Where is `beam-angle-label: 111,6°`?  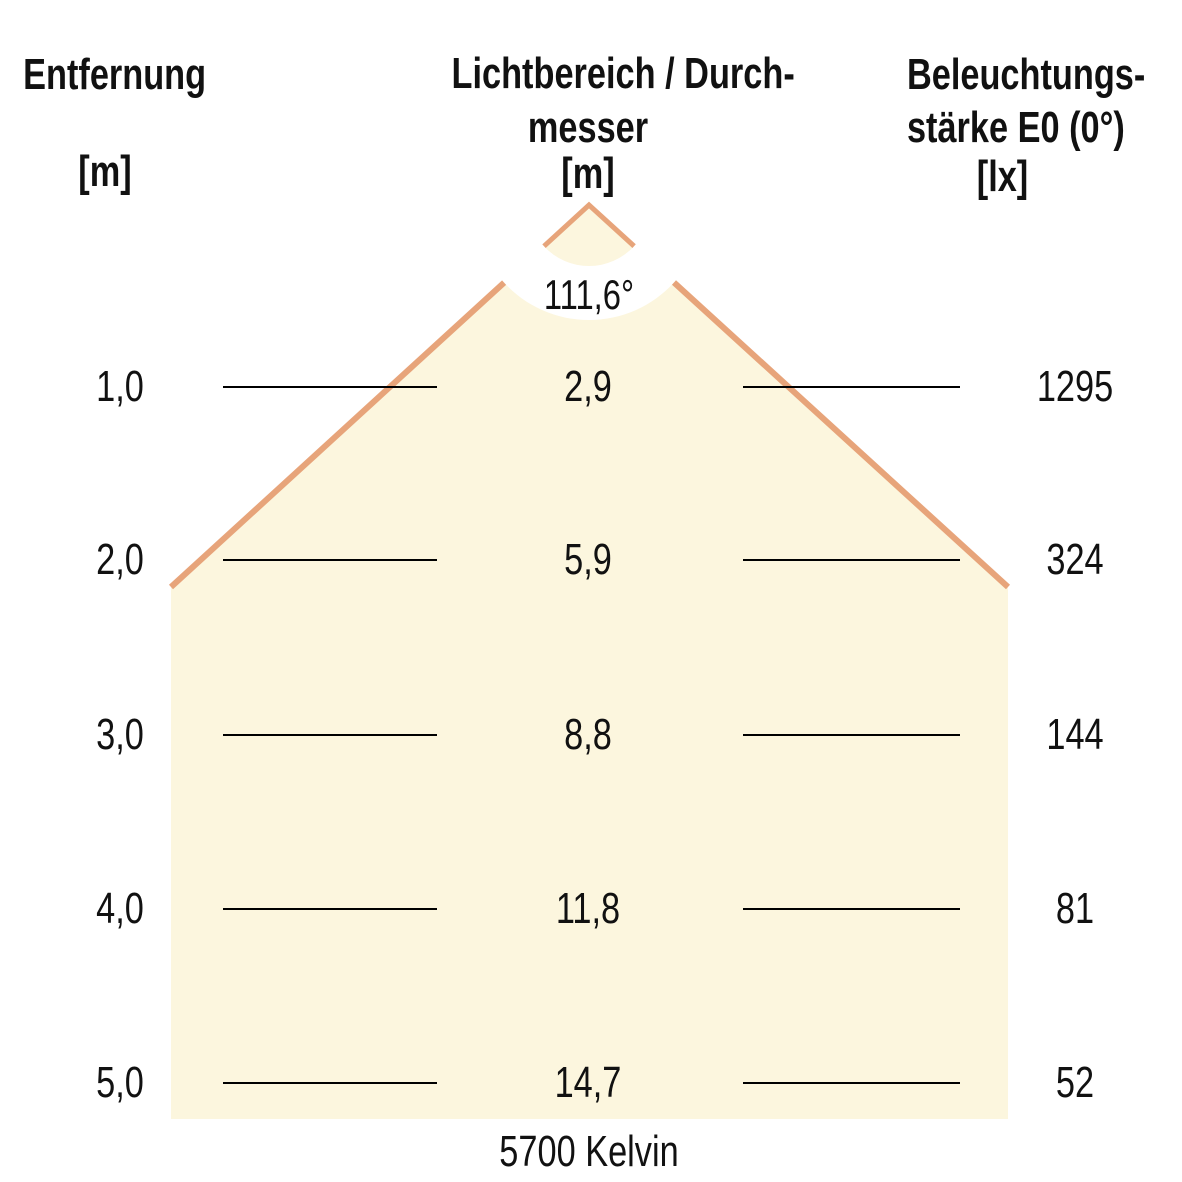 beam-angle-label: 111,6° is located at coordinates (589, 294).